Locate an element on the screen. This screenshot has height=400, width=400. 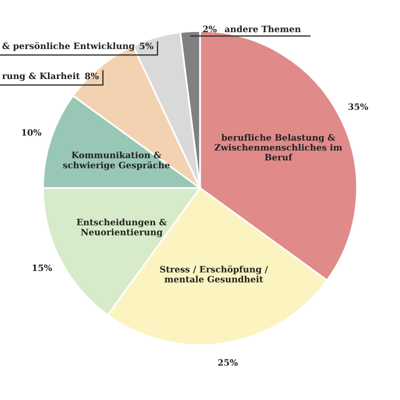
slice-label: Kommunikation & schwierige Gespräche is located at coordinates (116, 160).